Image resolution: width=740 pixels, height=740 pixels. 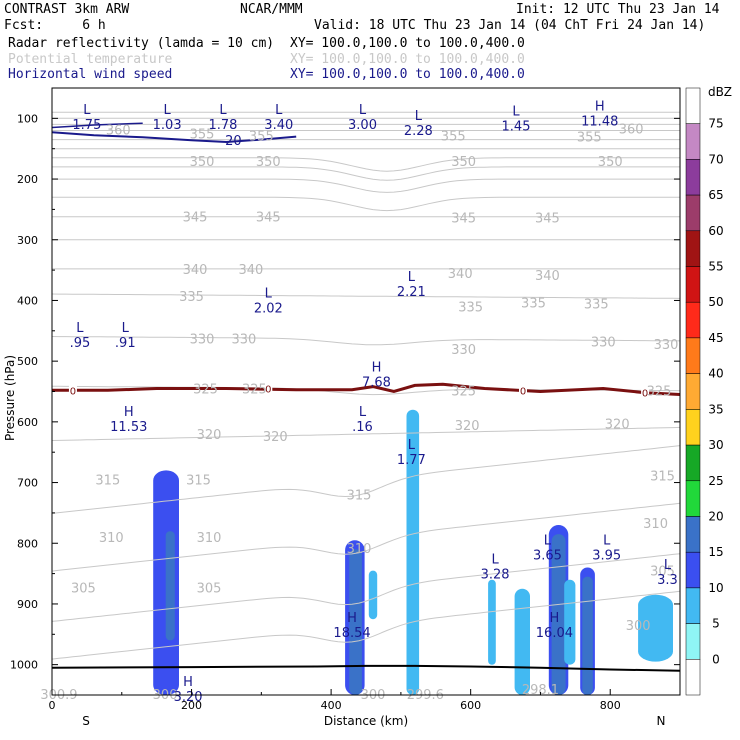 What do you see at coordinates (618, 9) in the screenshot?
I see `header-init: Init: 12 UTC Thu 23 Jan 14` at bounding box center [618, 9].